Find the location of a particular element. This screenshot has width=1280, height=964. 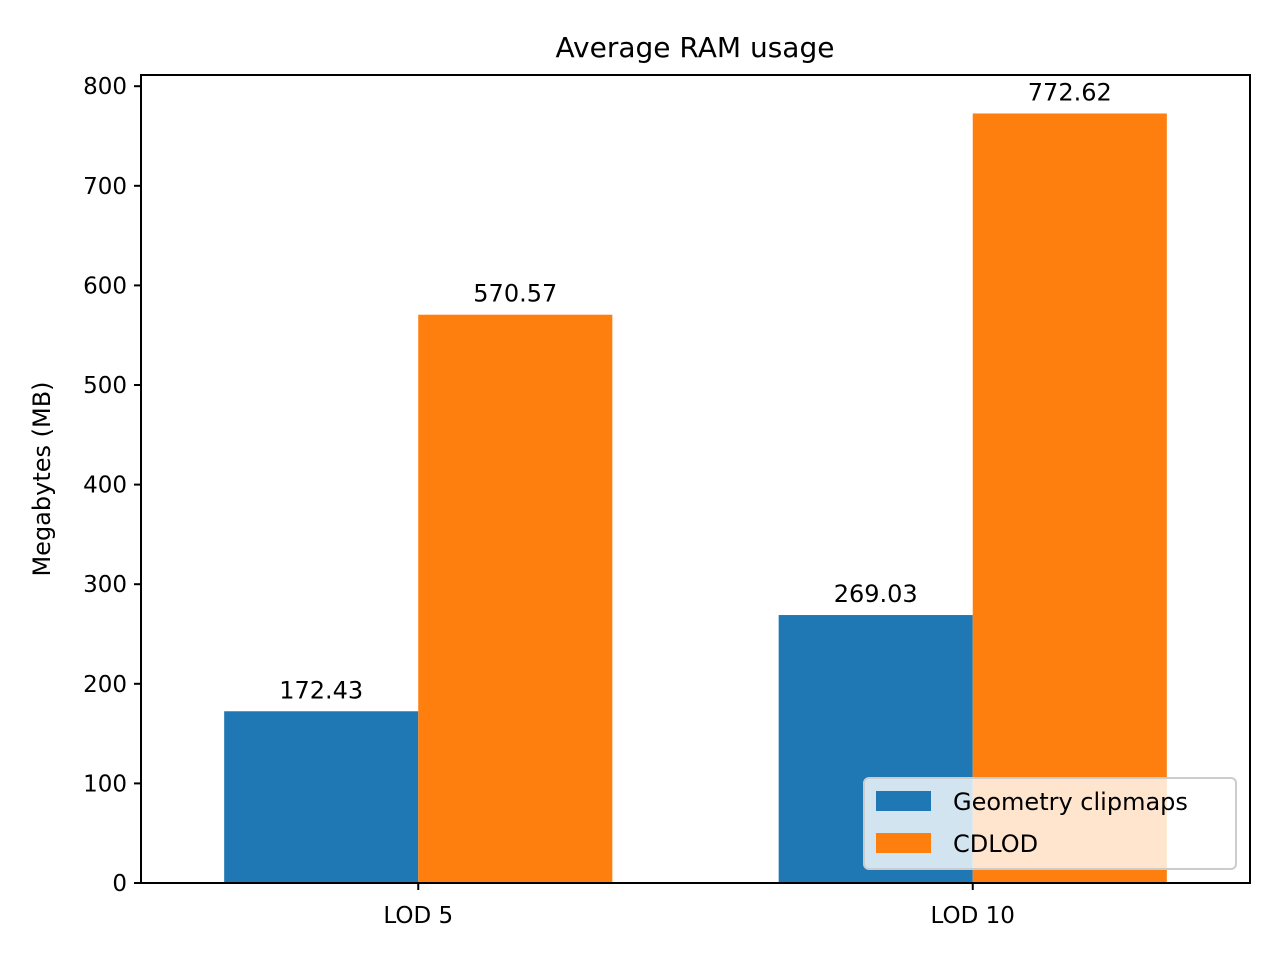

bar-value-label: 772.62 is located at coordinates (1070, 92).